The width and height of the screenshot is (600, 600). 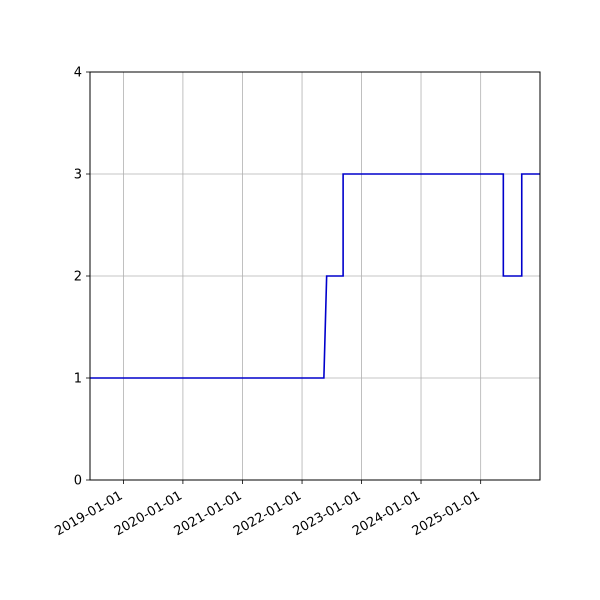 I want to click on y-tick-label: 4, so click(x=78, y=73).